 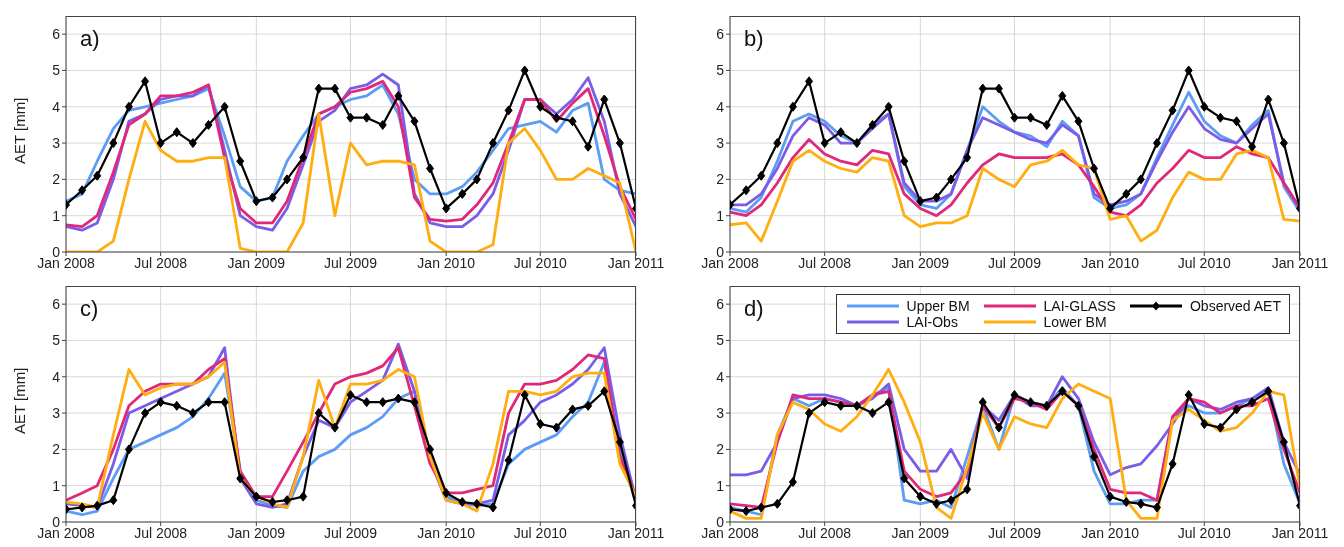 What do you see at coordinates (754, 39) in the screenshot?
I see `annotation: b)` at bounding box center [754, 39].